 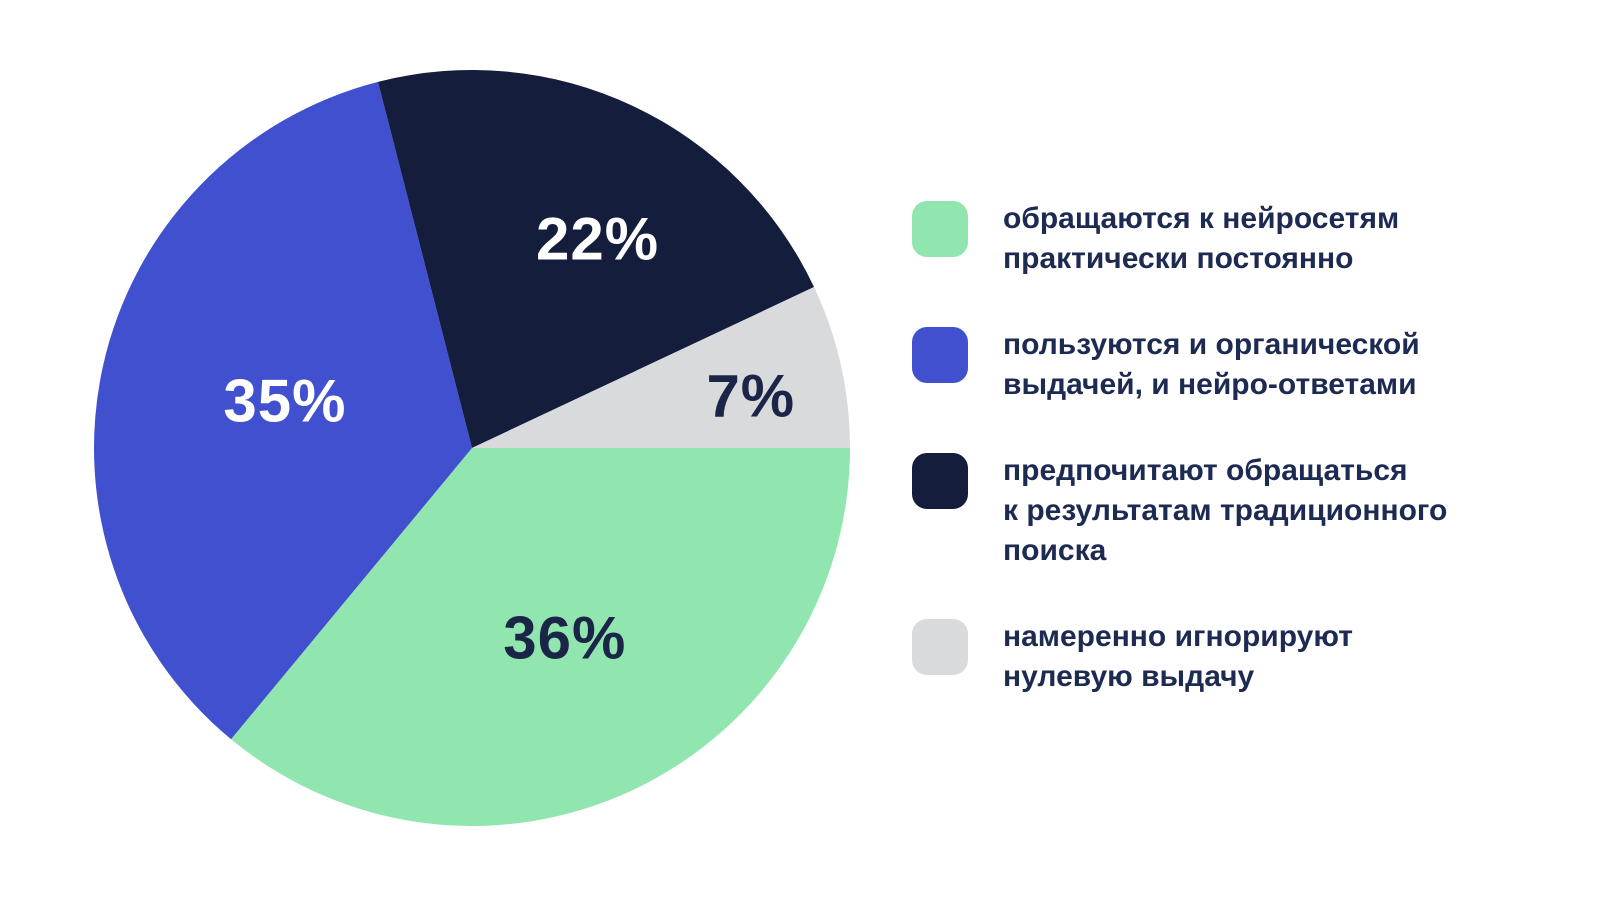 What do you see at coordinates (940, 229) in the screenshot?
I see `legend-swatch-green` at bounding box center [940, 229].